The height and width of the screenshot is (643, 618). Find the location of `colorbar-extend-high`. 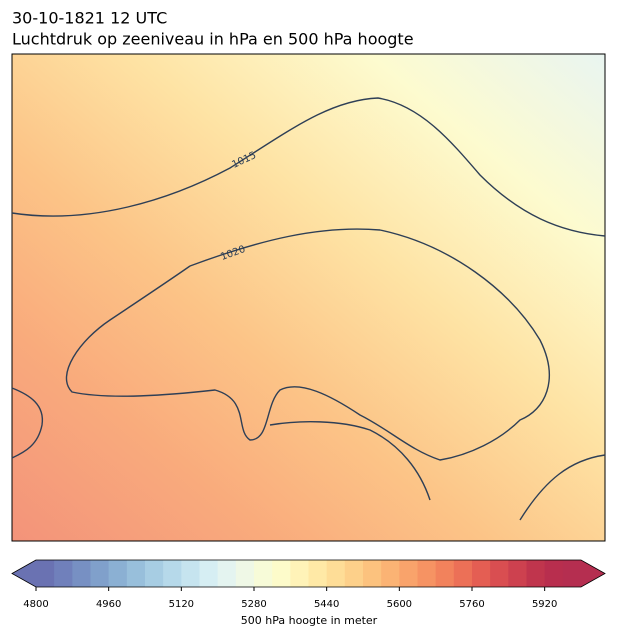

colorbar-extend-high is located at coordinates (593, 573).